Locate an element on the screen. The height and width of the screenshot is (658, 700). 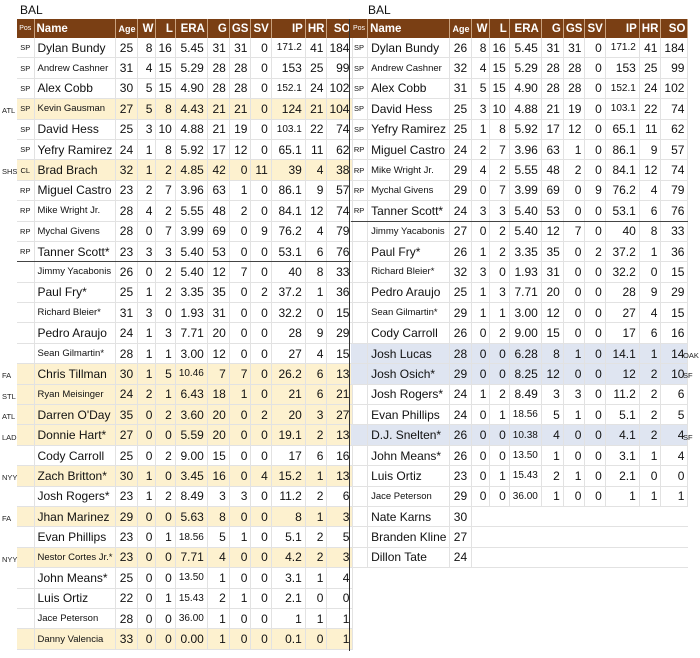
table-row: SP Andrew Cashner 32 4 15 5.29 28 28 0 153 25 99 is located at coordinates (520, 68).